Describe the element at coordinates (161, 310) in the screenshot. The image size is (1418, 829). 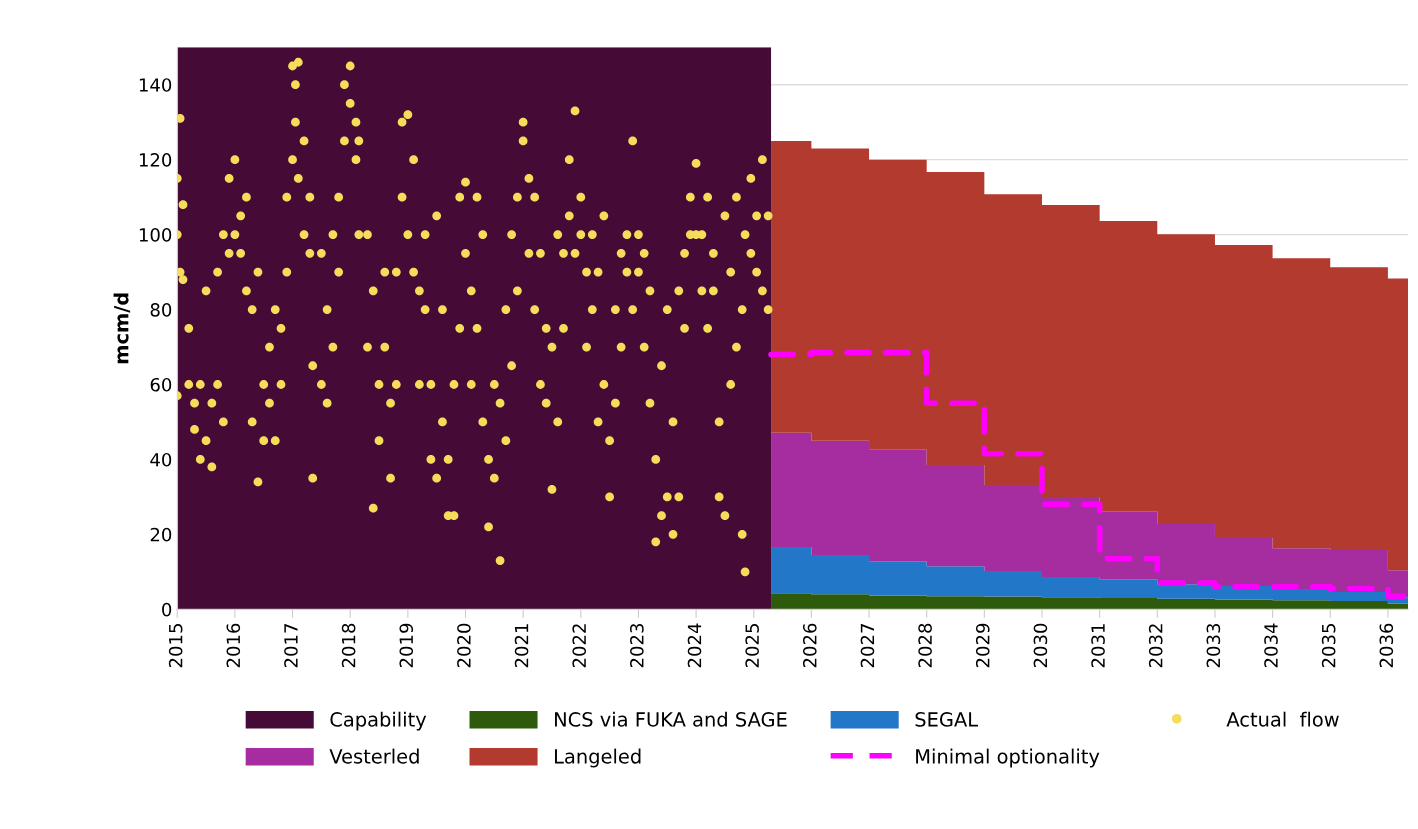
I see `y-tick-label: 80` at that location.